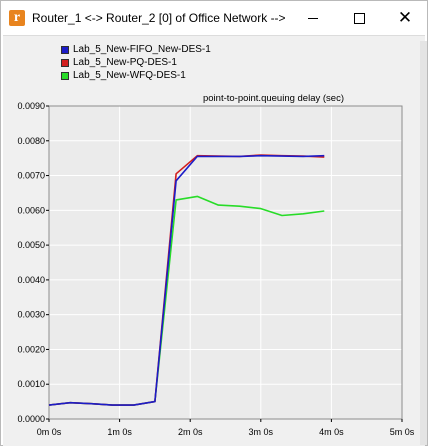  Describe the element at coordinates (17, 18) in the screenshot. I see `app-logo-icon: r` at that location.